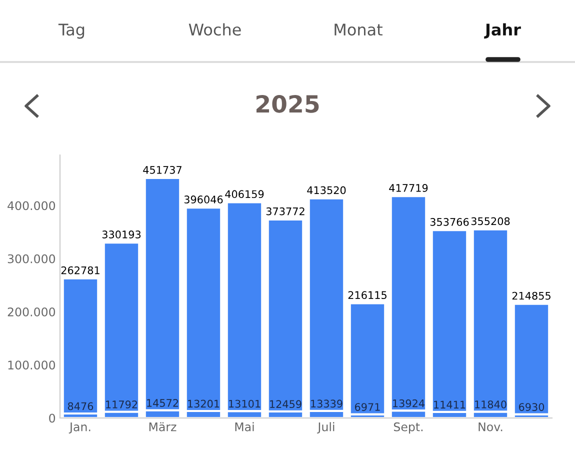 Image resolution: width=575 pixels, height=460 pixels. I want to click on chart-title: 2025, so click(287, 103).